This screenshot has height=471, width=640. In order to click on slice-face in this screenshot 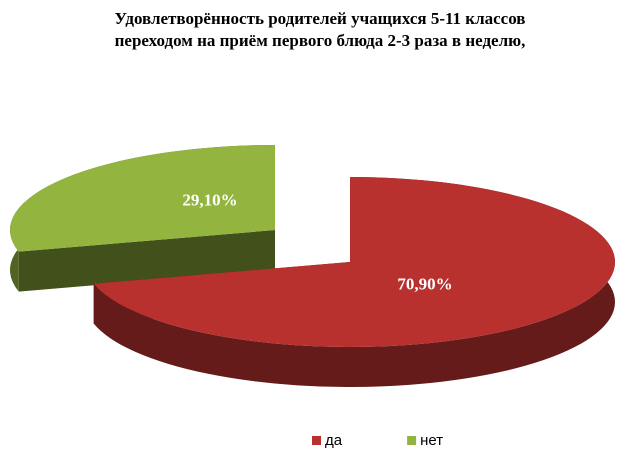, I will do `click(147, 261)`.